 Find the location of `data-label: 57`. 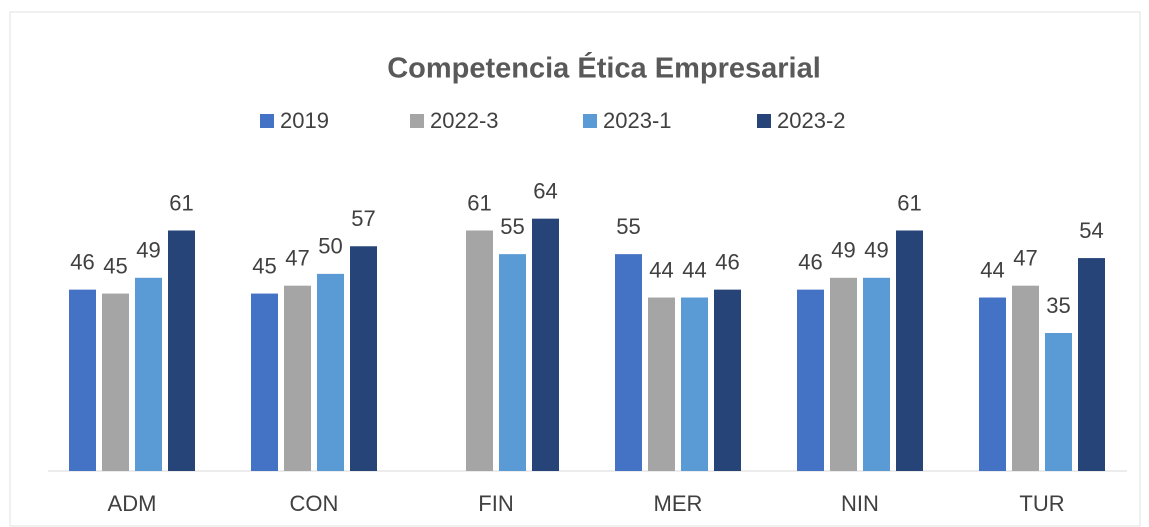

data-label: 57 is located at coordinates (363, 218).